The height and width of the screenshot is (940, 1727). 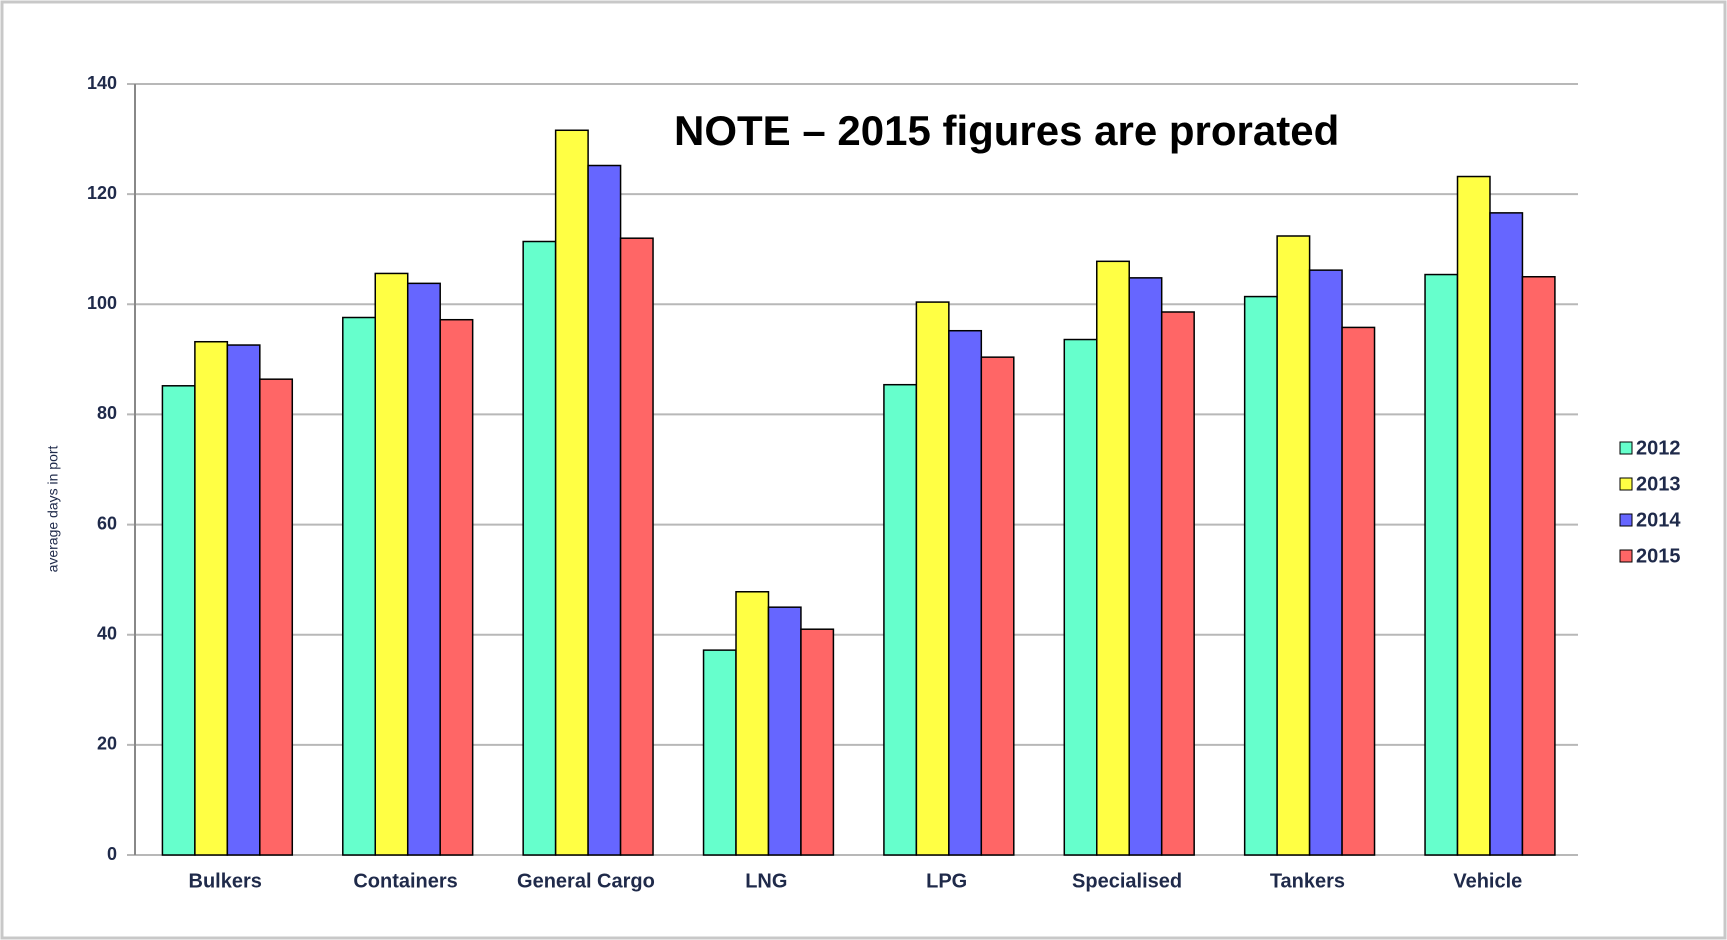 What do you see at coordinates (112, 854) in the screenshot?
I see `y-tick-label: 0` at bounding box center [112, 854].